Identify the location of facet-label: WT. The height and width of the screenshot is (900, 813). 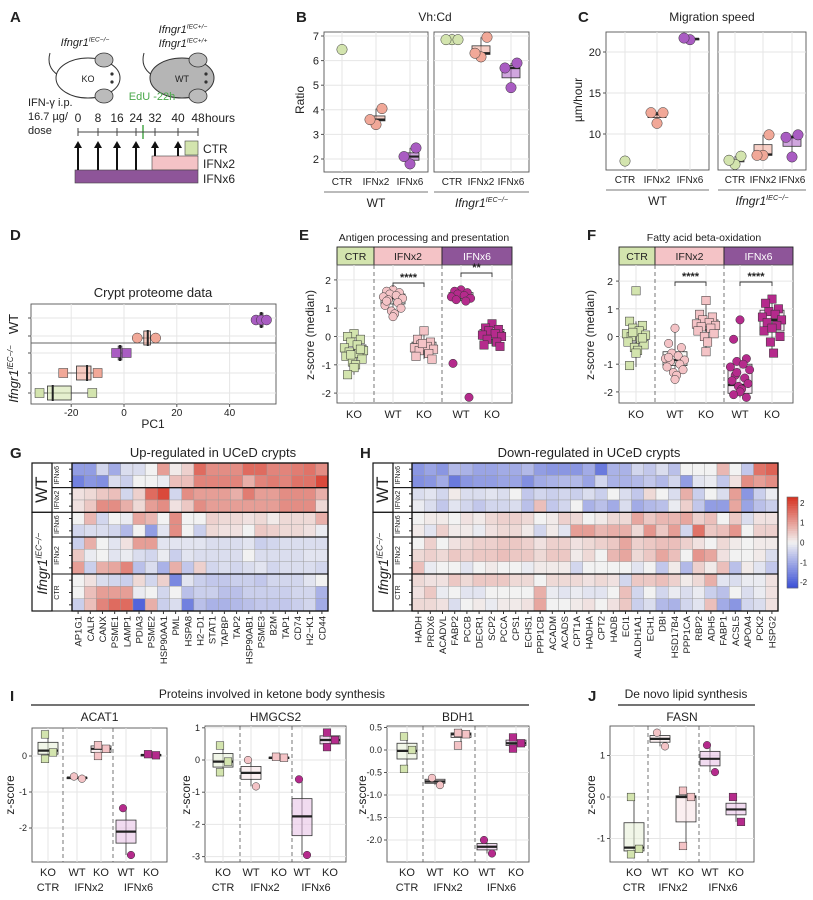
(376, 203).